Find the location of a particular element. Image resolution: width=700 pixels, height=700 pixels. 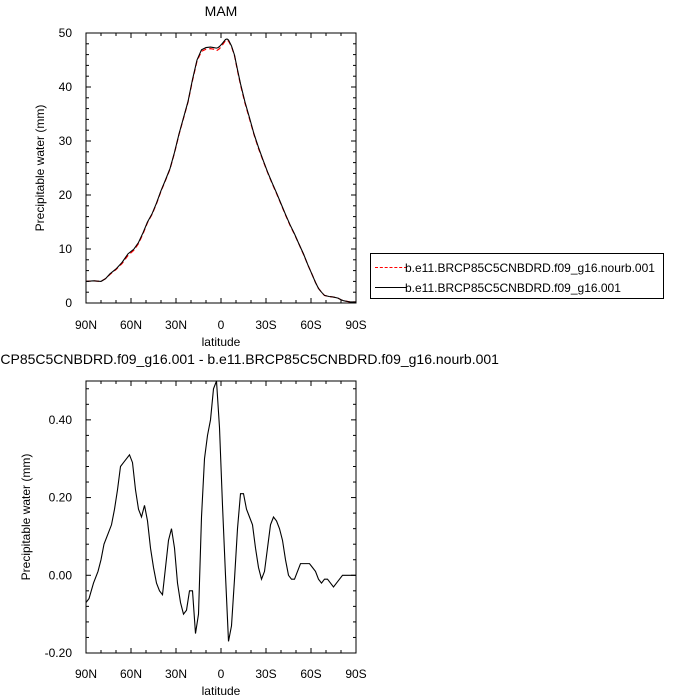

series-line-nourb is located at coordinates (221, 171).